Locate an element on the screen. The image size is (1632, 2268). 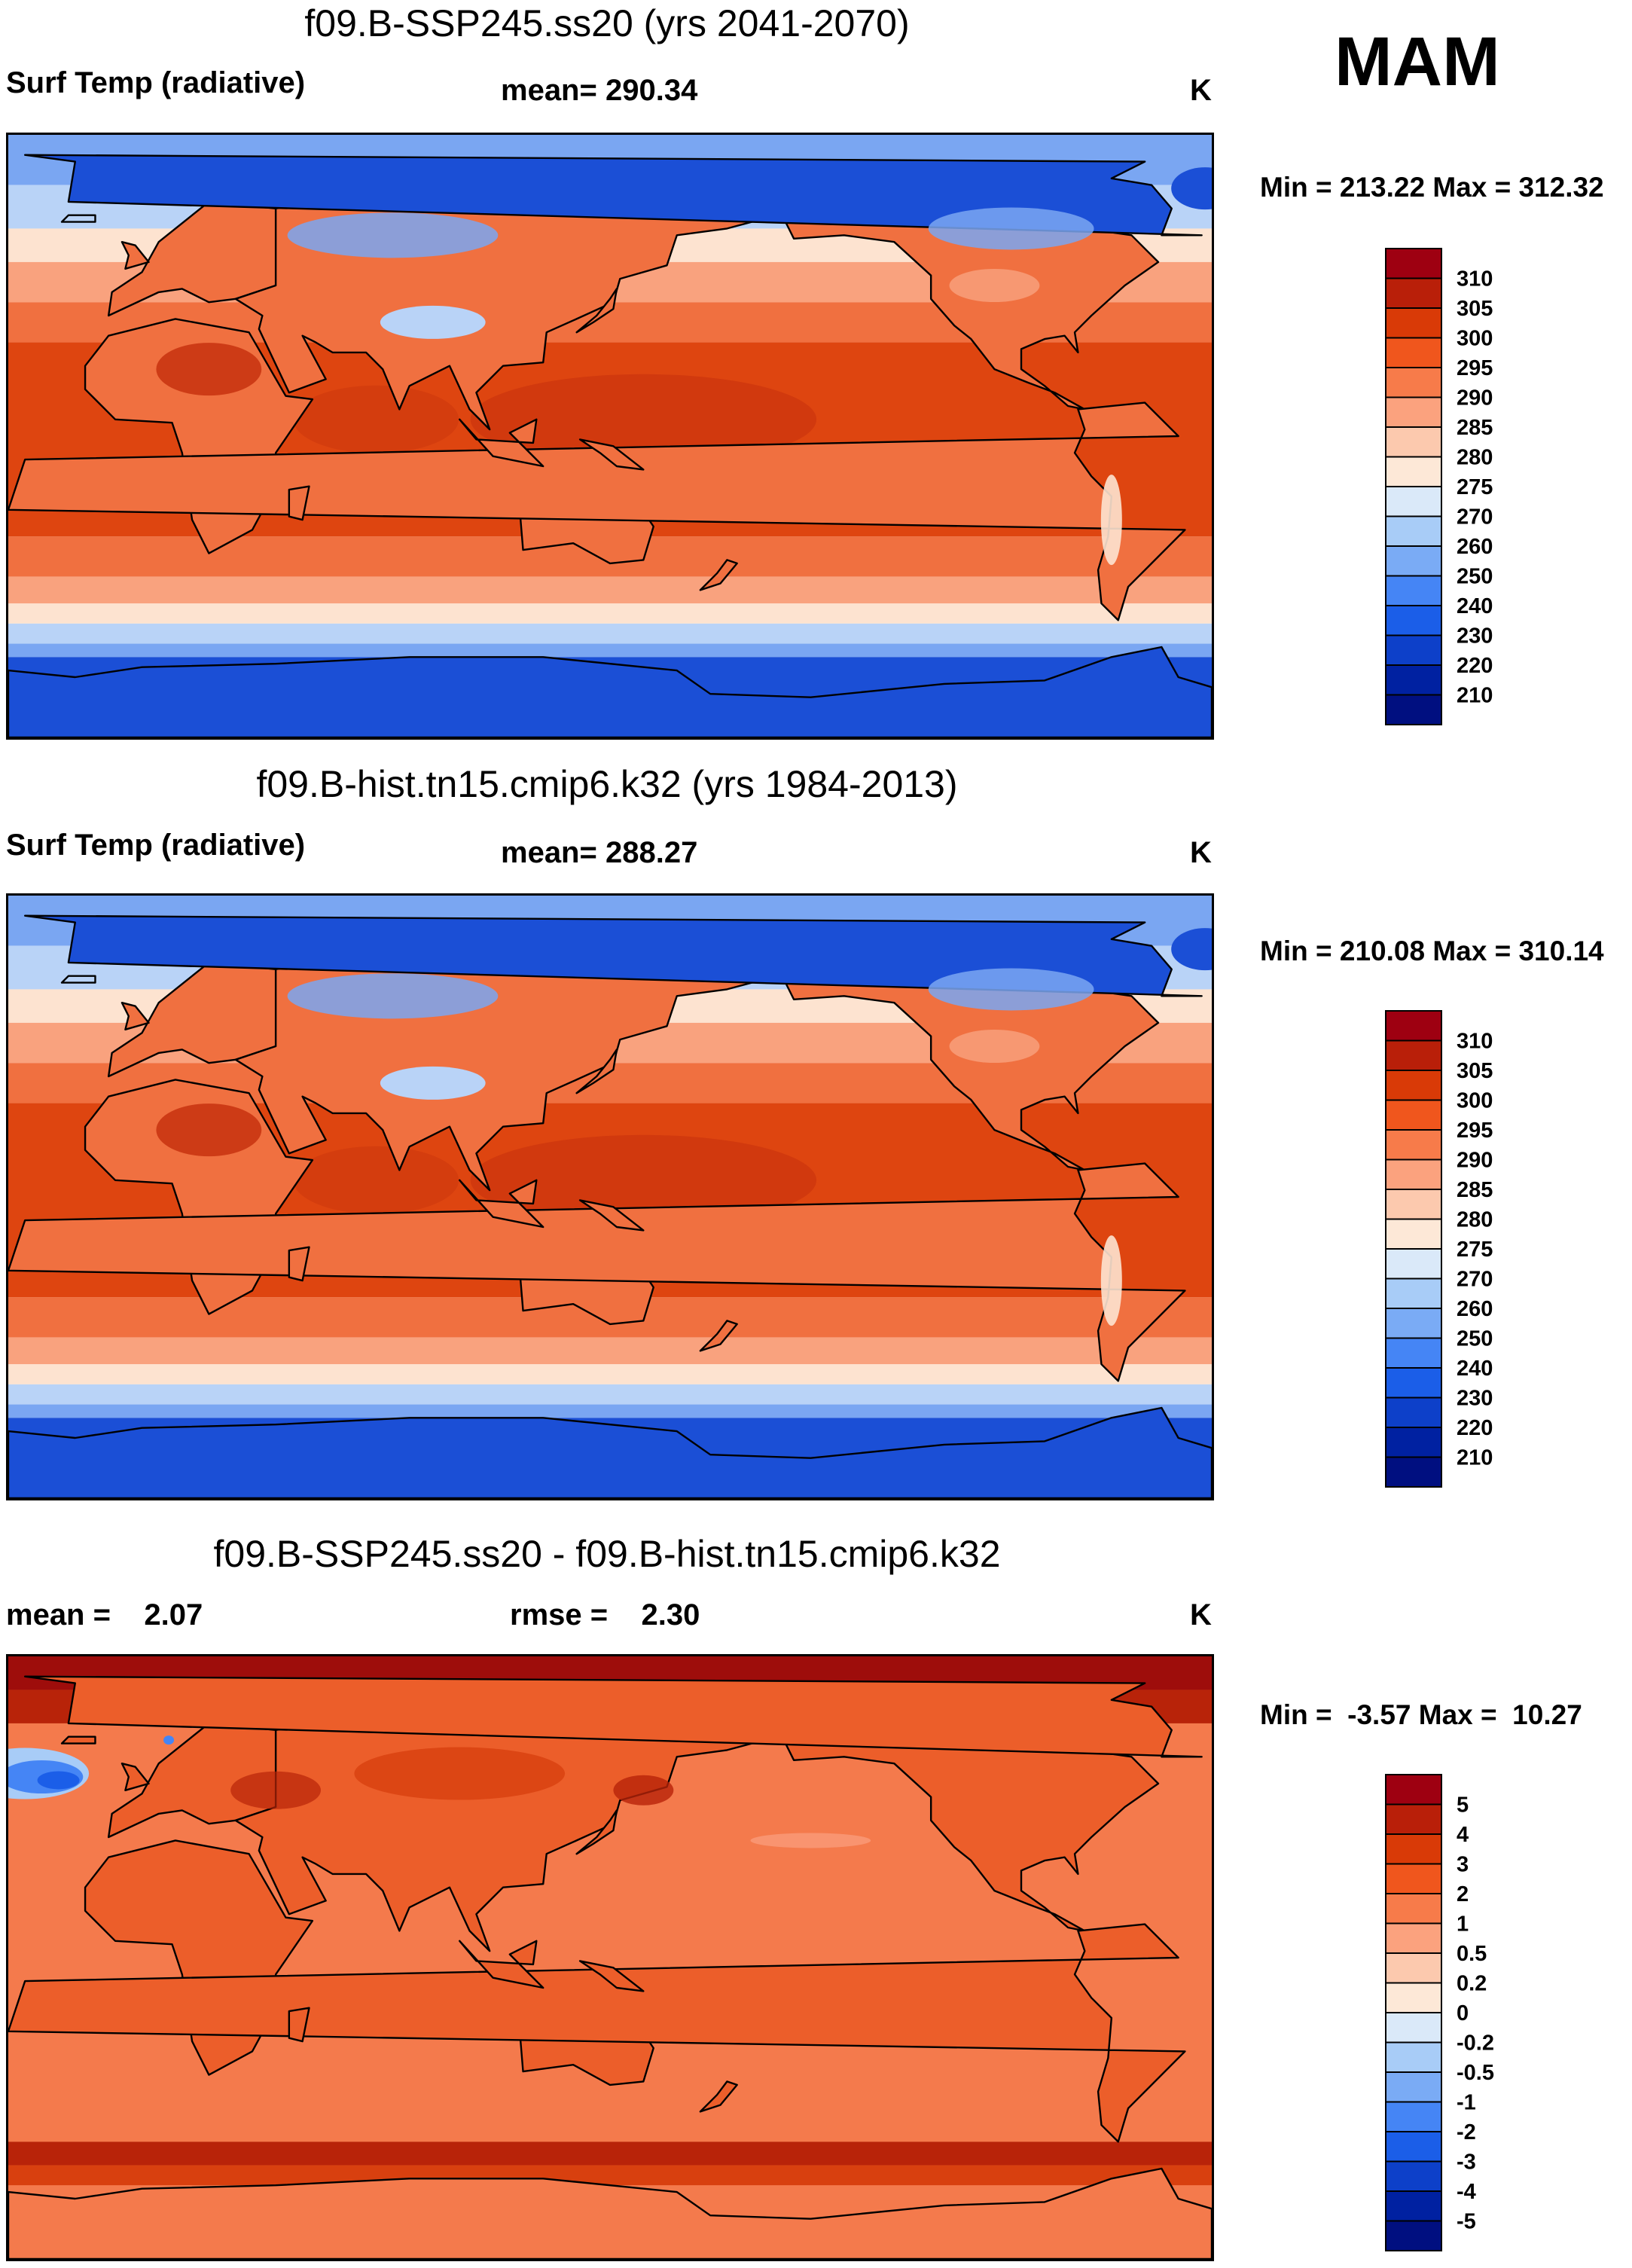
colorbar-label: 310 is located at coordinates (1475, 1042).